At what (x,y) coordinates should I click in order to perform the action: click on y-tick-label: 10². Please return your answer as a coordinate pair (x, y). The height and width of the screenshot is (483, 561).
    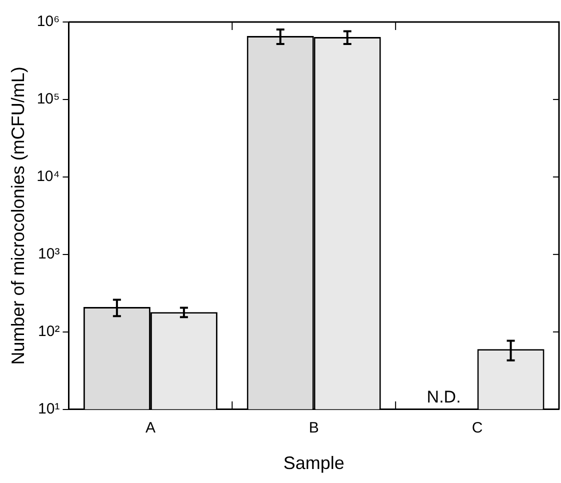
    Looking at the image, I should click on (49, 331).